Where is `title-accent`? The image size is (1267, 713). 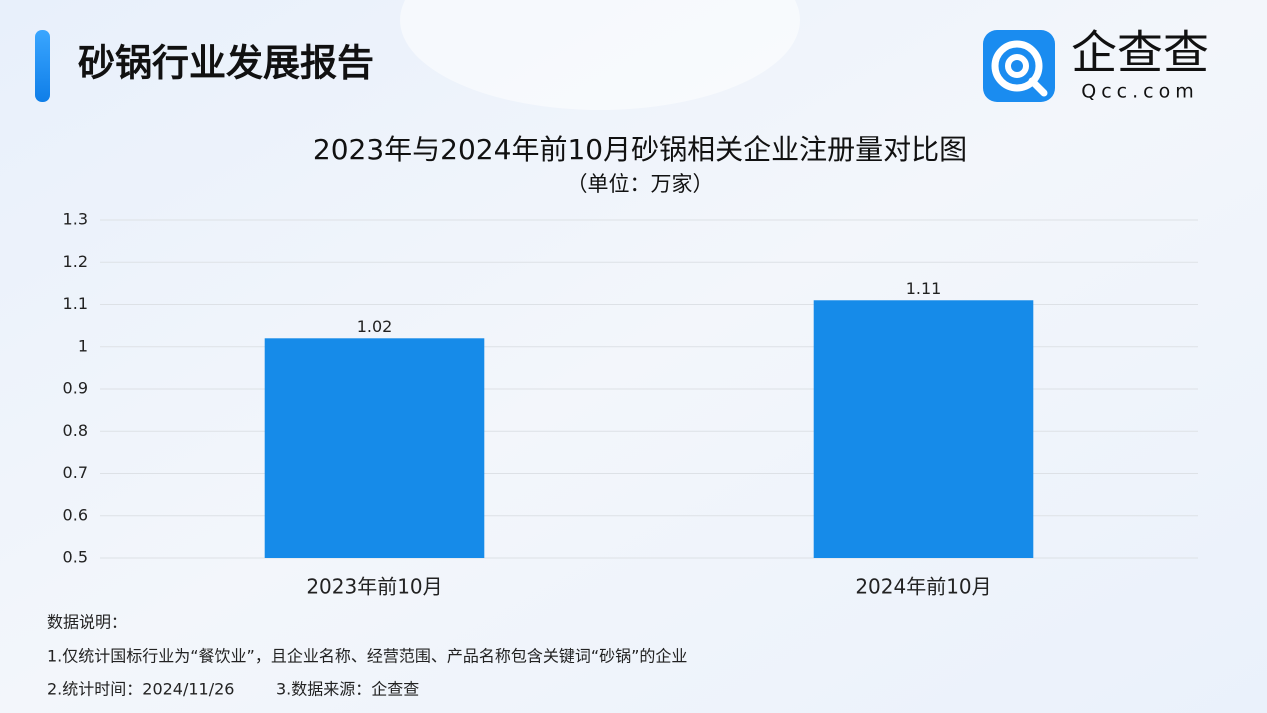 title-accent is located at coordinates (42, 66).